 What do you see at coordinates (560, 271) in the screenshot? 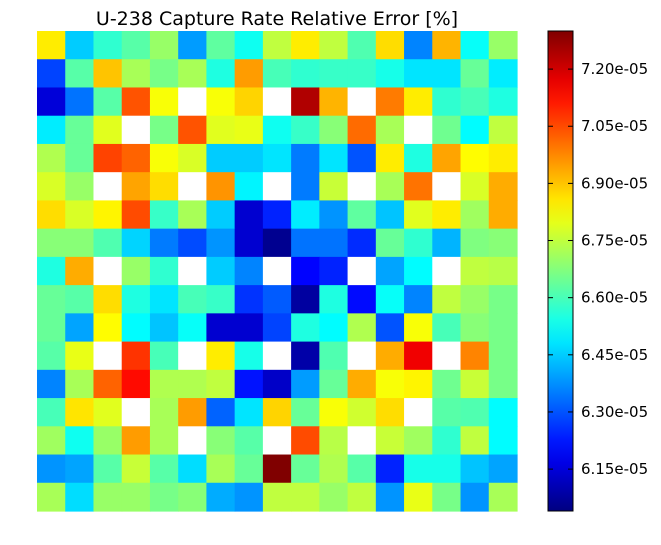
I see `colorbar-gradient` at bounding box center [560, 271].